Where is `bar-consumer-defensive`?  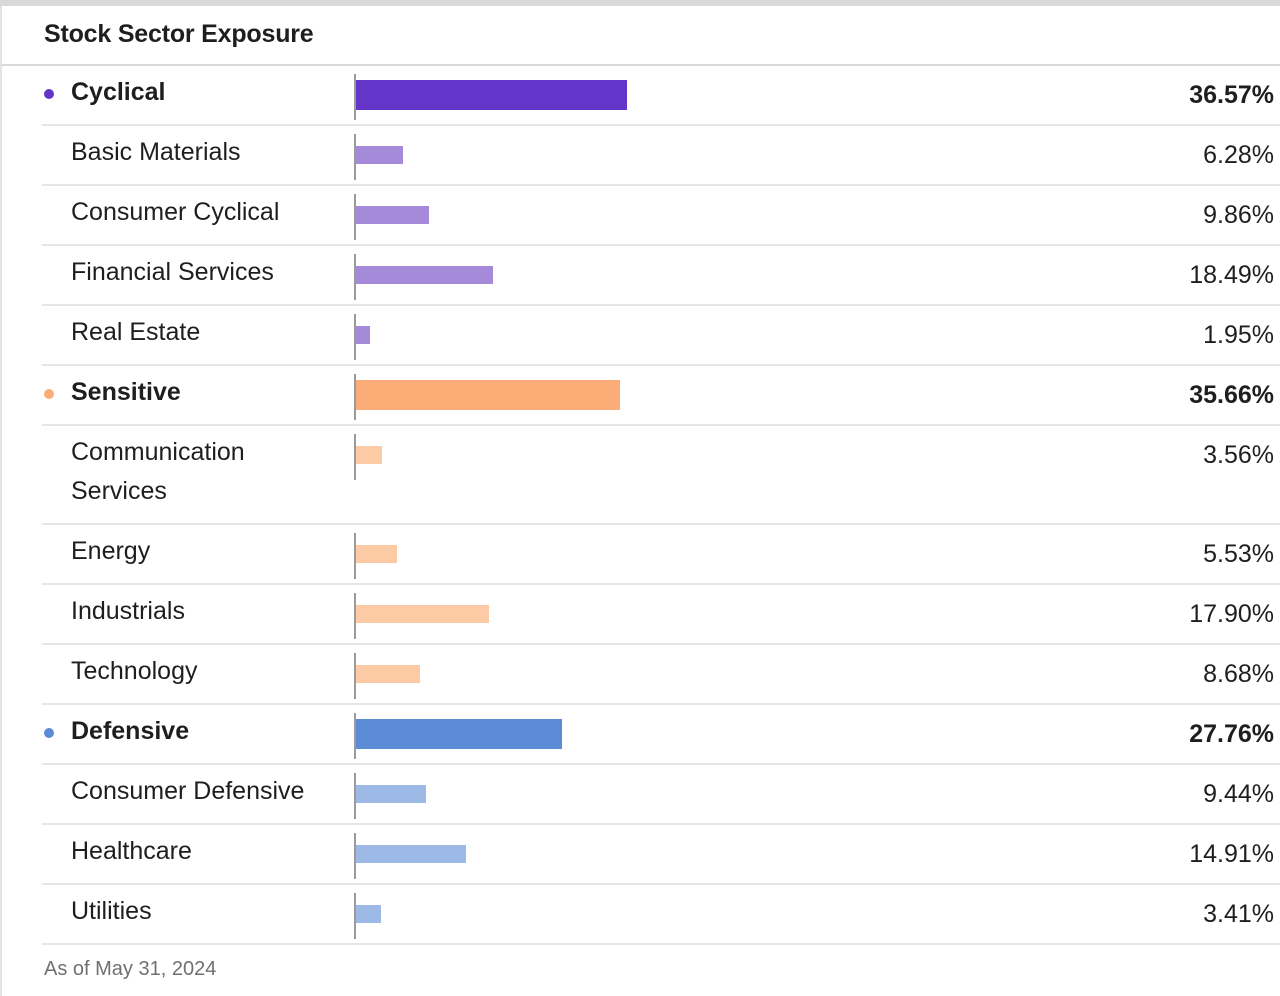 bar-consumer-defensive is located at coordinates (391, 794).